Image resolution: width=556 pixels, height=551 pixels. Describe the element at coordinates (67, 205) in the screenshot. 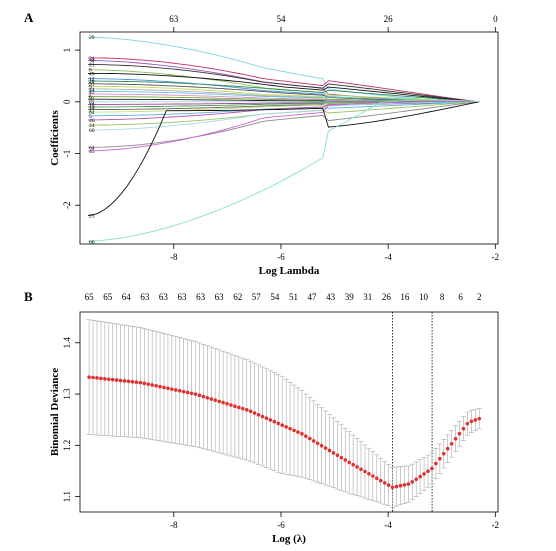

I see `y-tick-label: -2` at that location.